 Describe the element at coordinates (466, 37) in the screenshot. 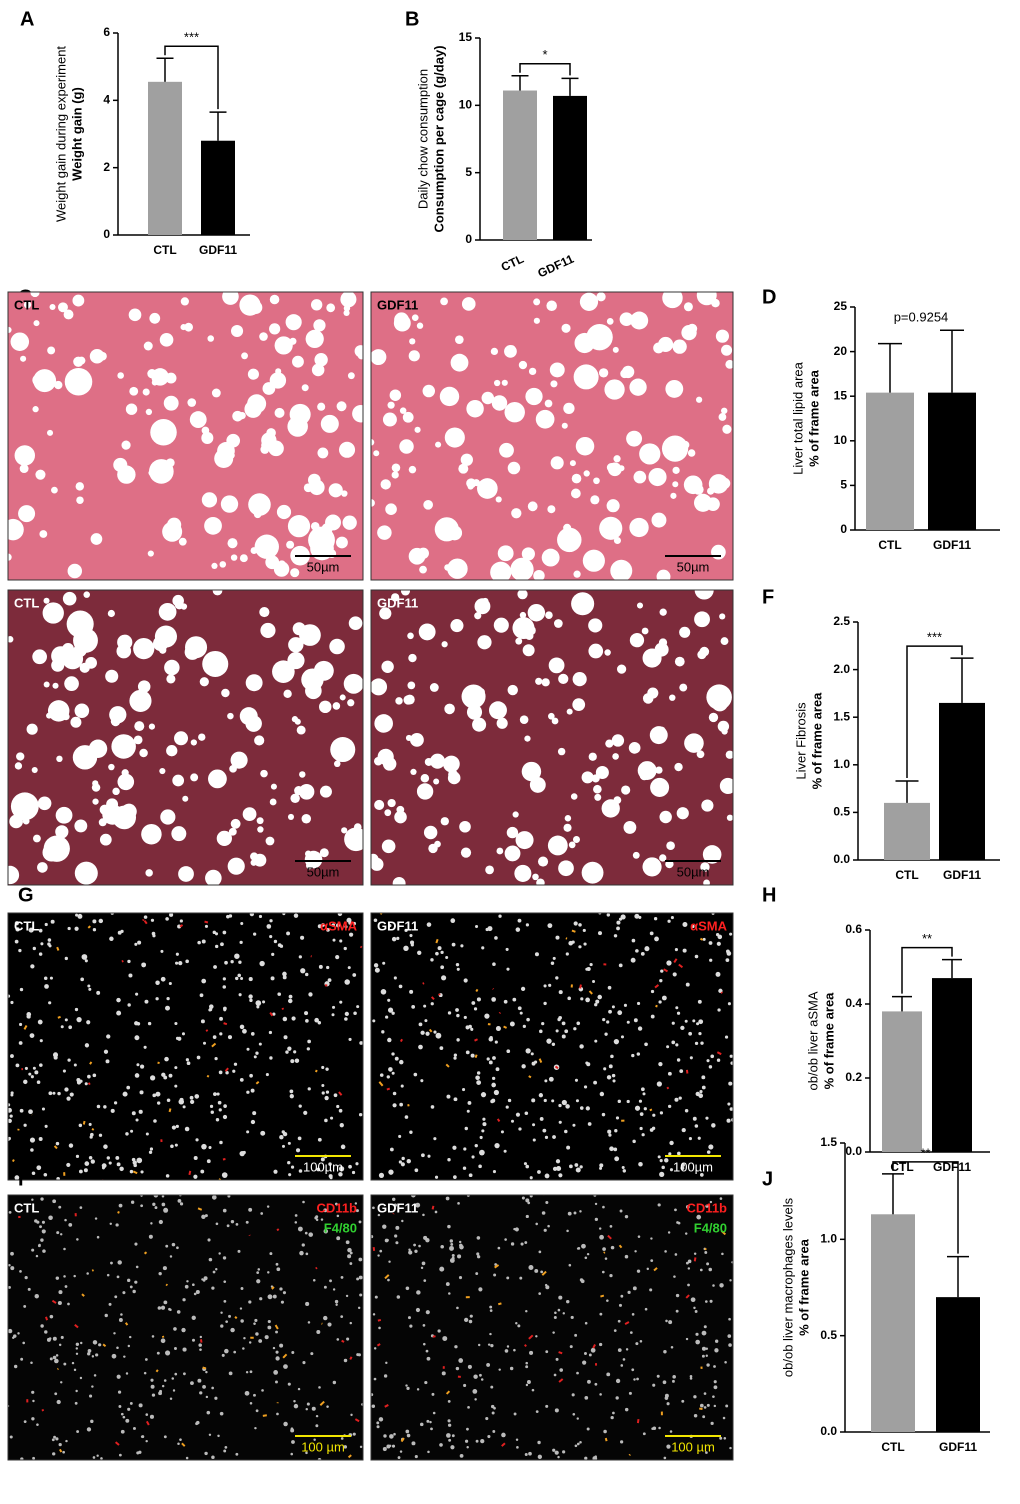

I see `y-tick-label: 15` at that location.